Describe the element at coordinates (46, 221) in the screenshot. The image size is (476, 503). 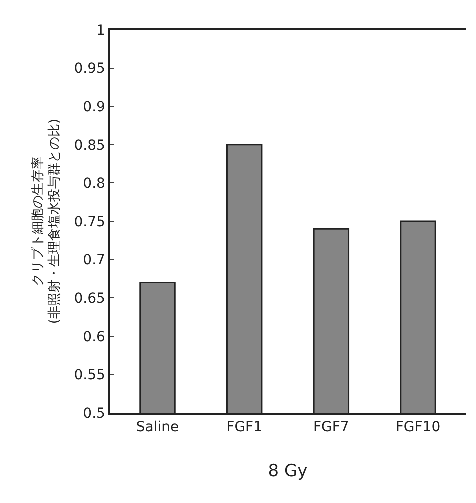
I see `y-axis-title: クリプト細胞の生存率 (非照射・生理食塩水投与群との比)` at that location.